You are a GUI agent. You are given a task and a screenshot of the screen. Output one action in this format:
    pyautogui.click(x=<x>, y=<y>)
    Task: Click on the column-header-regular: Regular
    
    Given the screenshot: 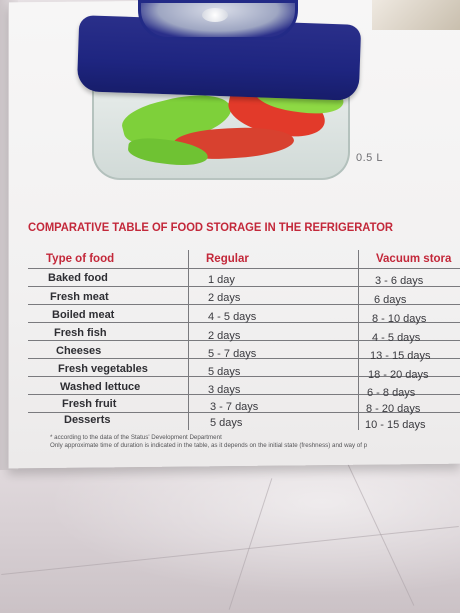 What is the action you would take?
    pyautogui.click(x=227, y=259)
    